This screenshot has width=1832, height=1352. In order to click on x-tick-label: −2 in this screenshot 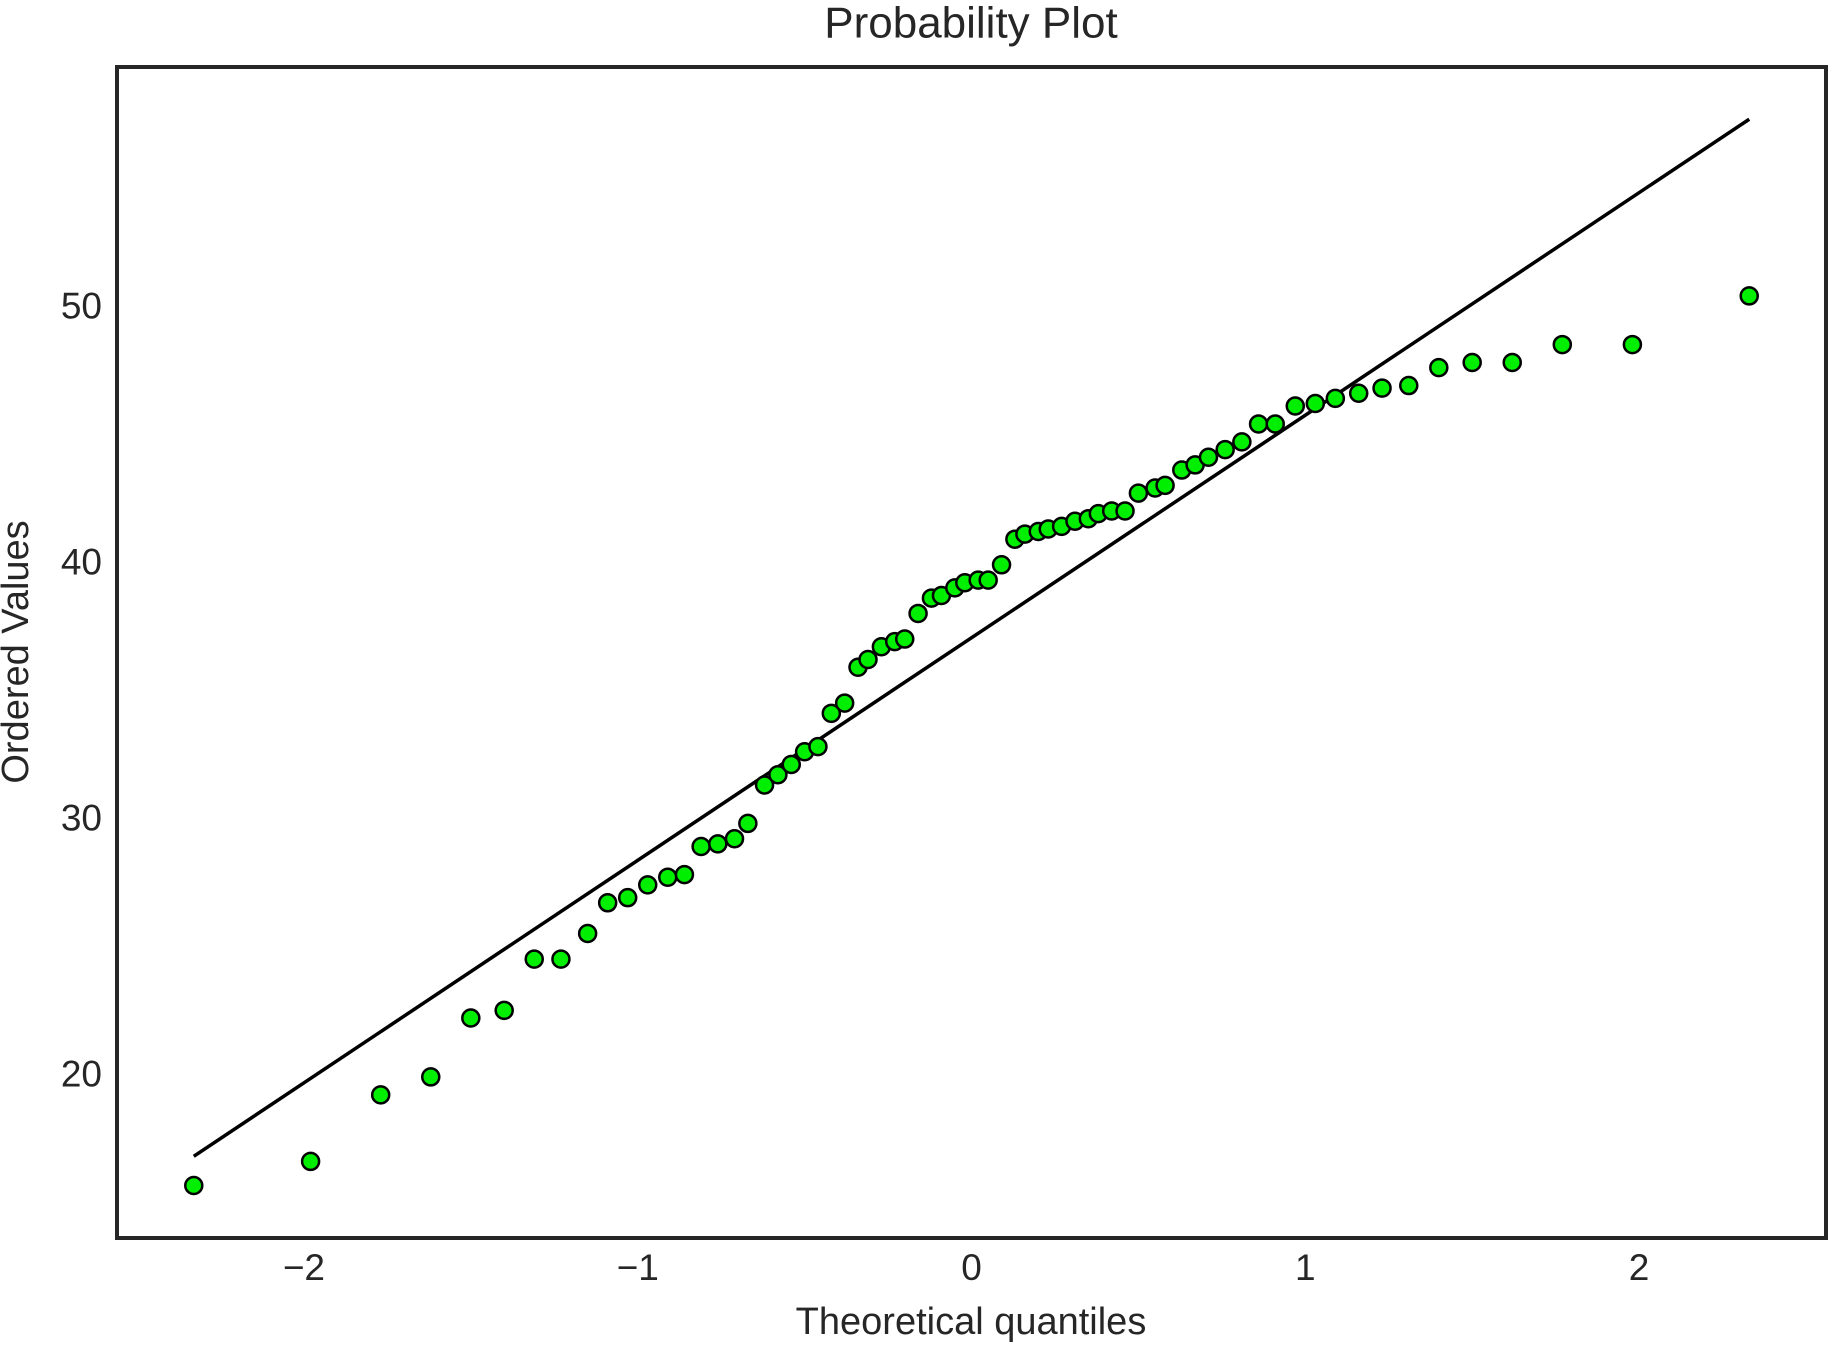, I will do `click(304, 1267)`.